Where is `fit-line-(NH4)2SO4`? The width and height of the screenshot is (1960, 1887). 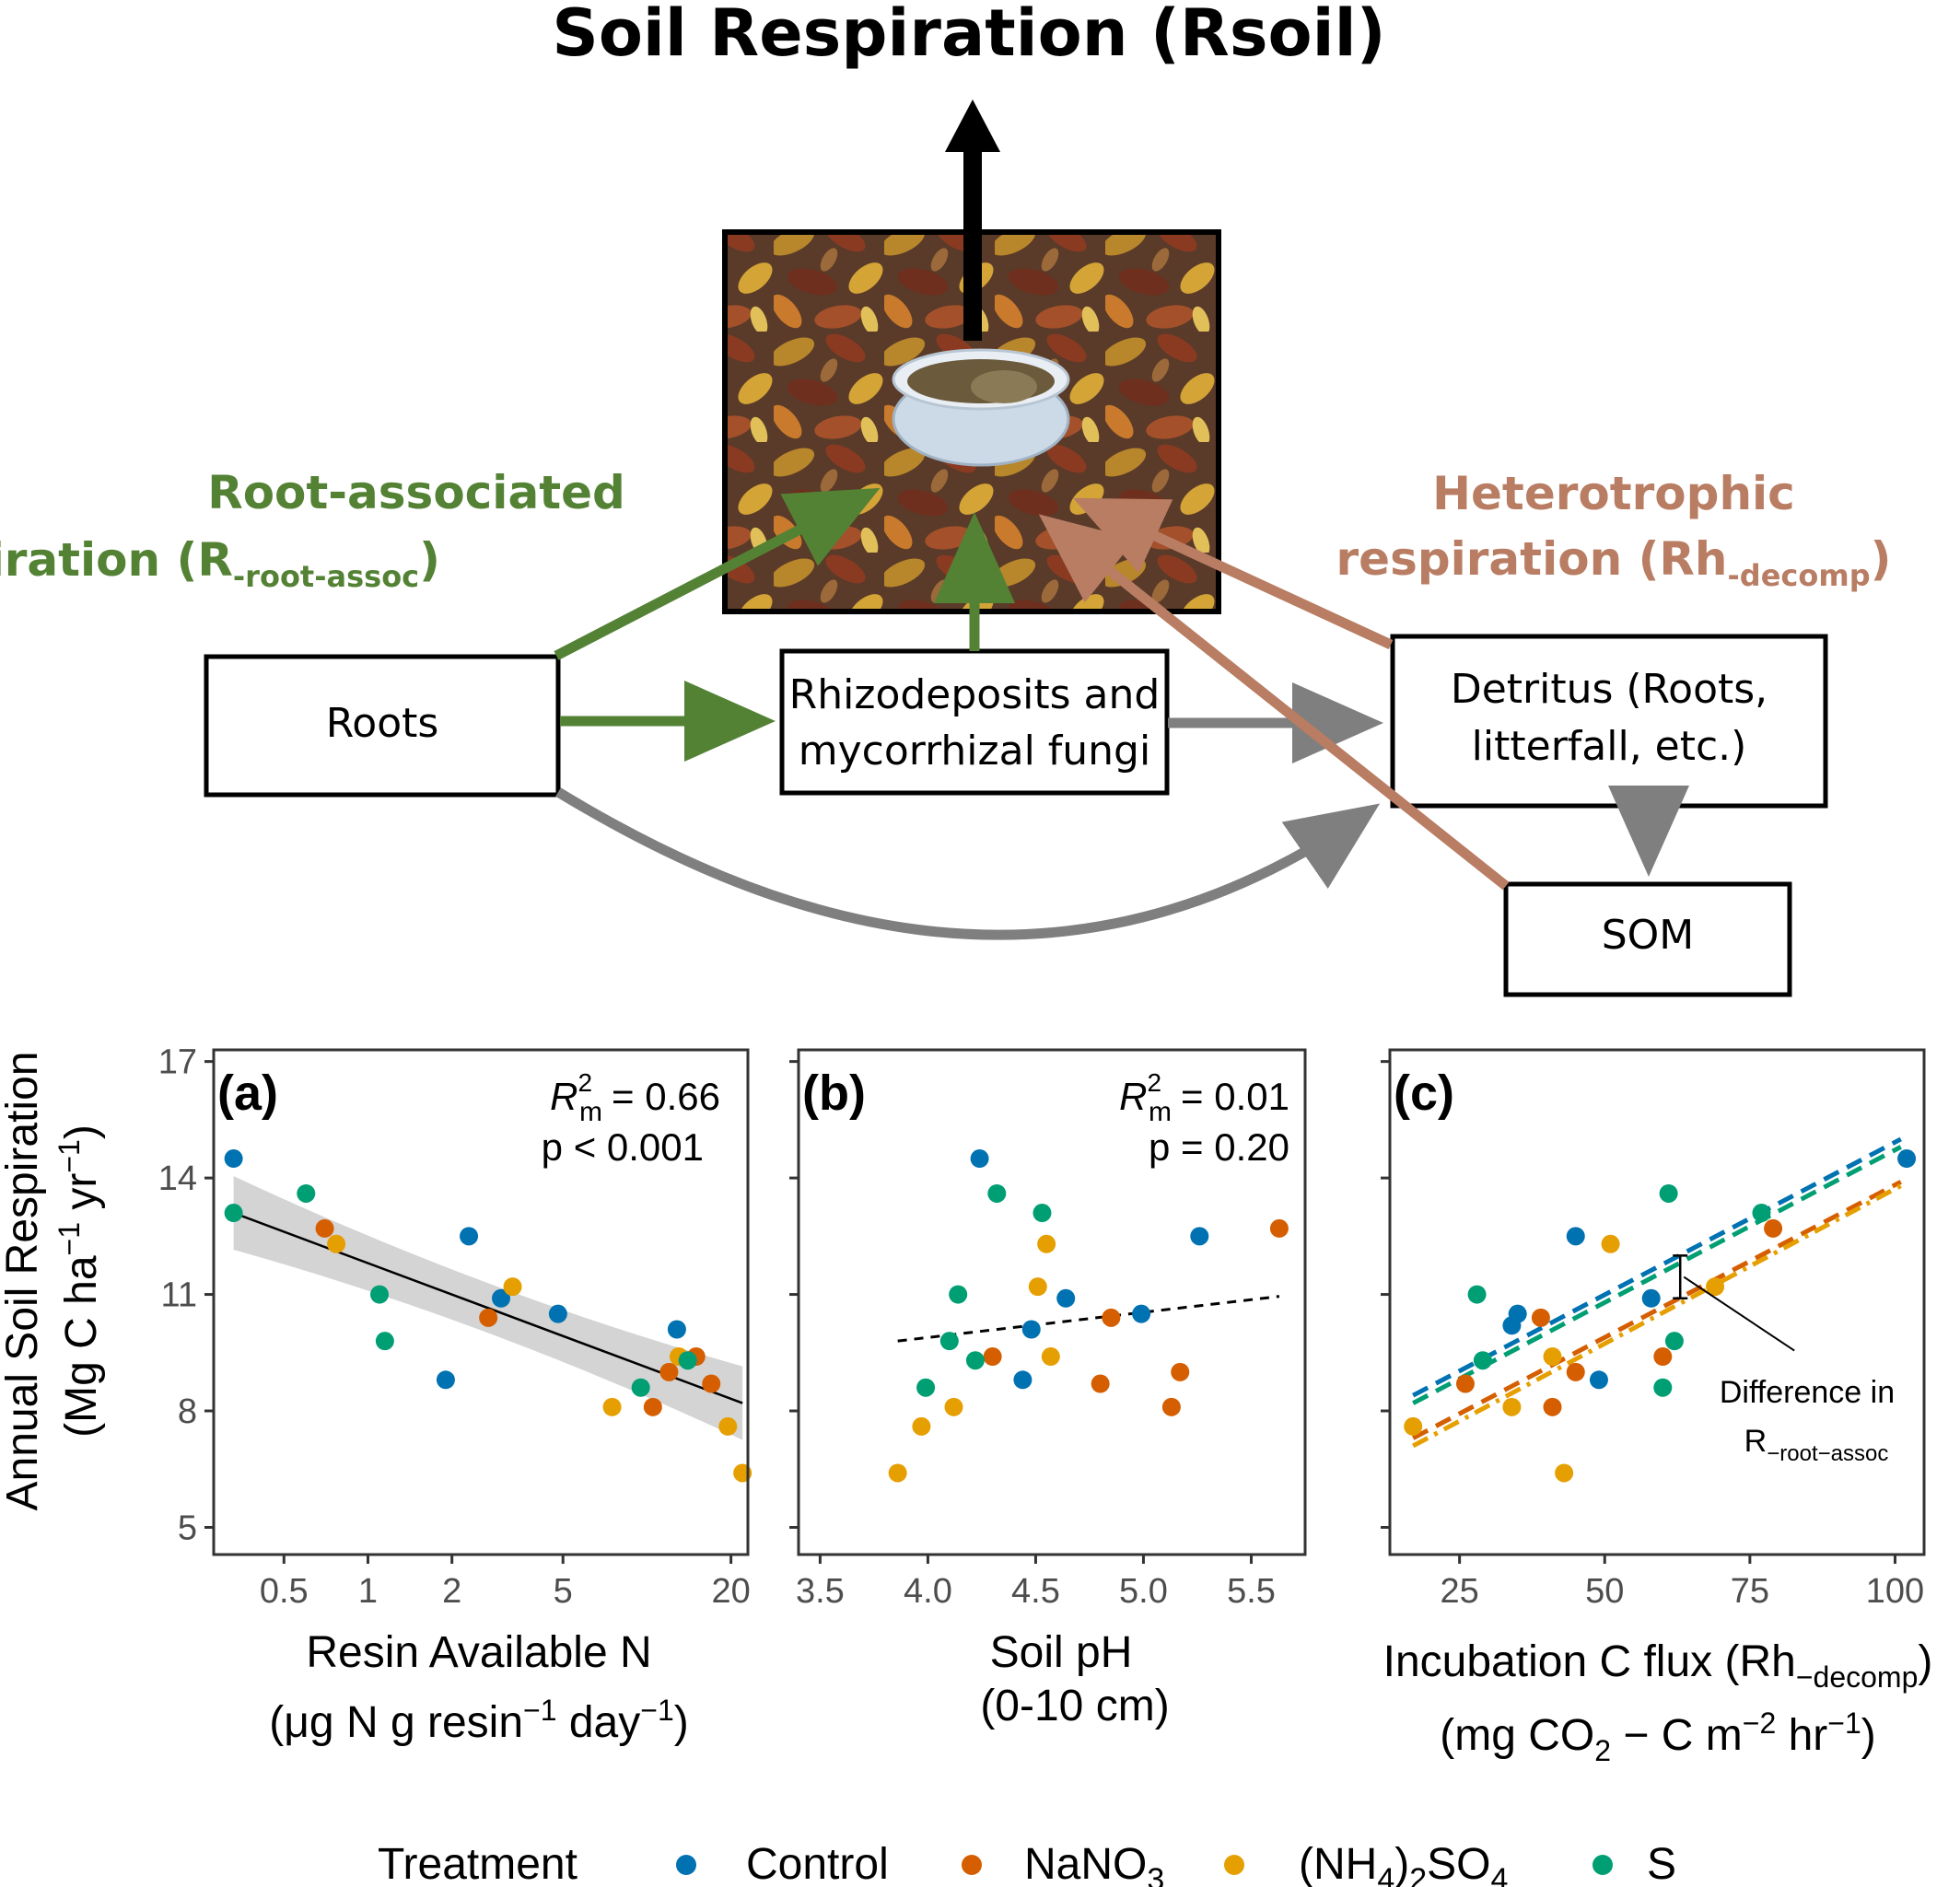
fit-line-(NH4)2SO4 is located at coordinates (1657, 1316).